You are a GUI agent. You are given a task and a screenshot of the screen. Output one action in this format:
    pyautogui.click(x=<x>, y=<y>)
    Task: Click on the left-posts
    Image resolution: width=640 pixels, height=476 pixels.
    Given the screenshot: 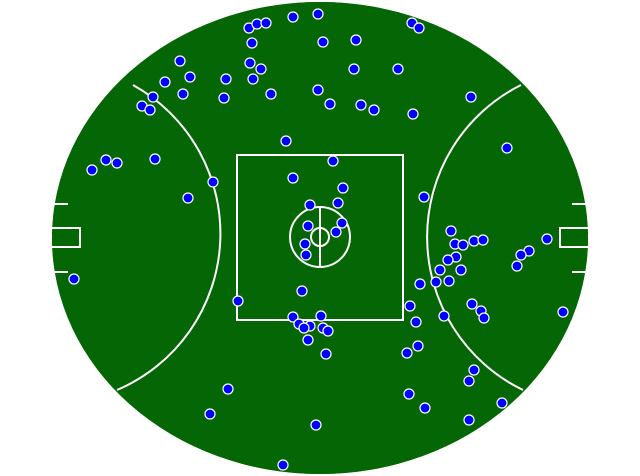 What is the action you would take?
    pyautogui.click(x=60, y=238)
    